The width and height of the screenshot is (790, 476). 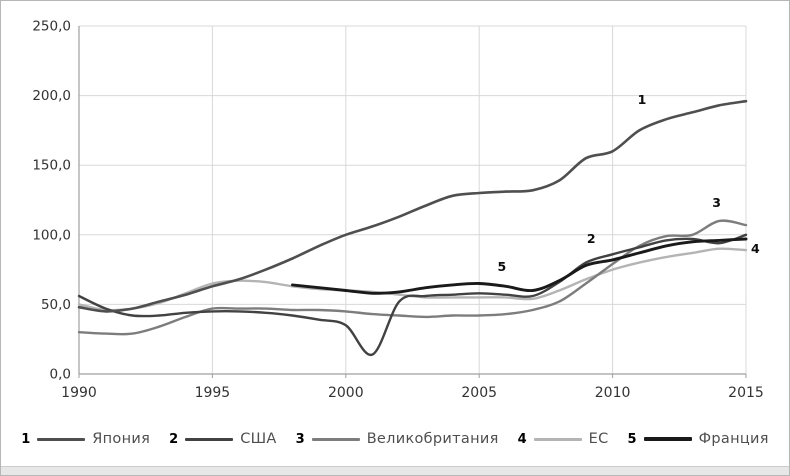 What do you see at coordinates (335, 439) in the screenshot?
I see `legend-swatch-uk` at bounding box center [335, 439].